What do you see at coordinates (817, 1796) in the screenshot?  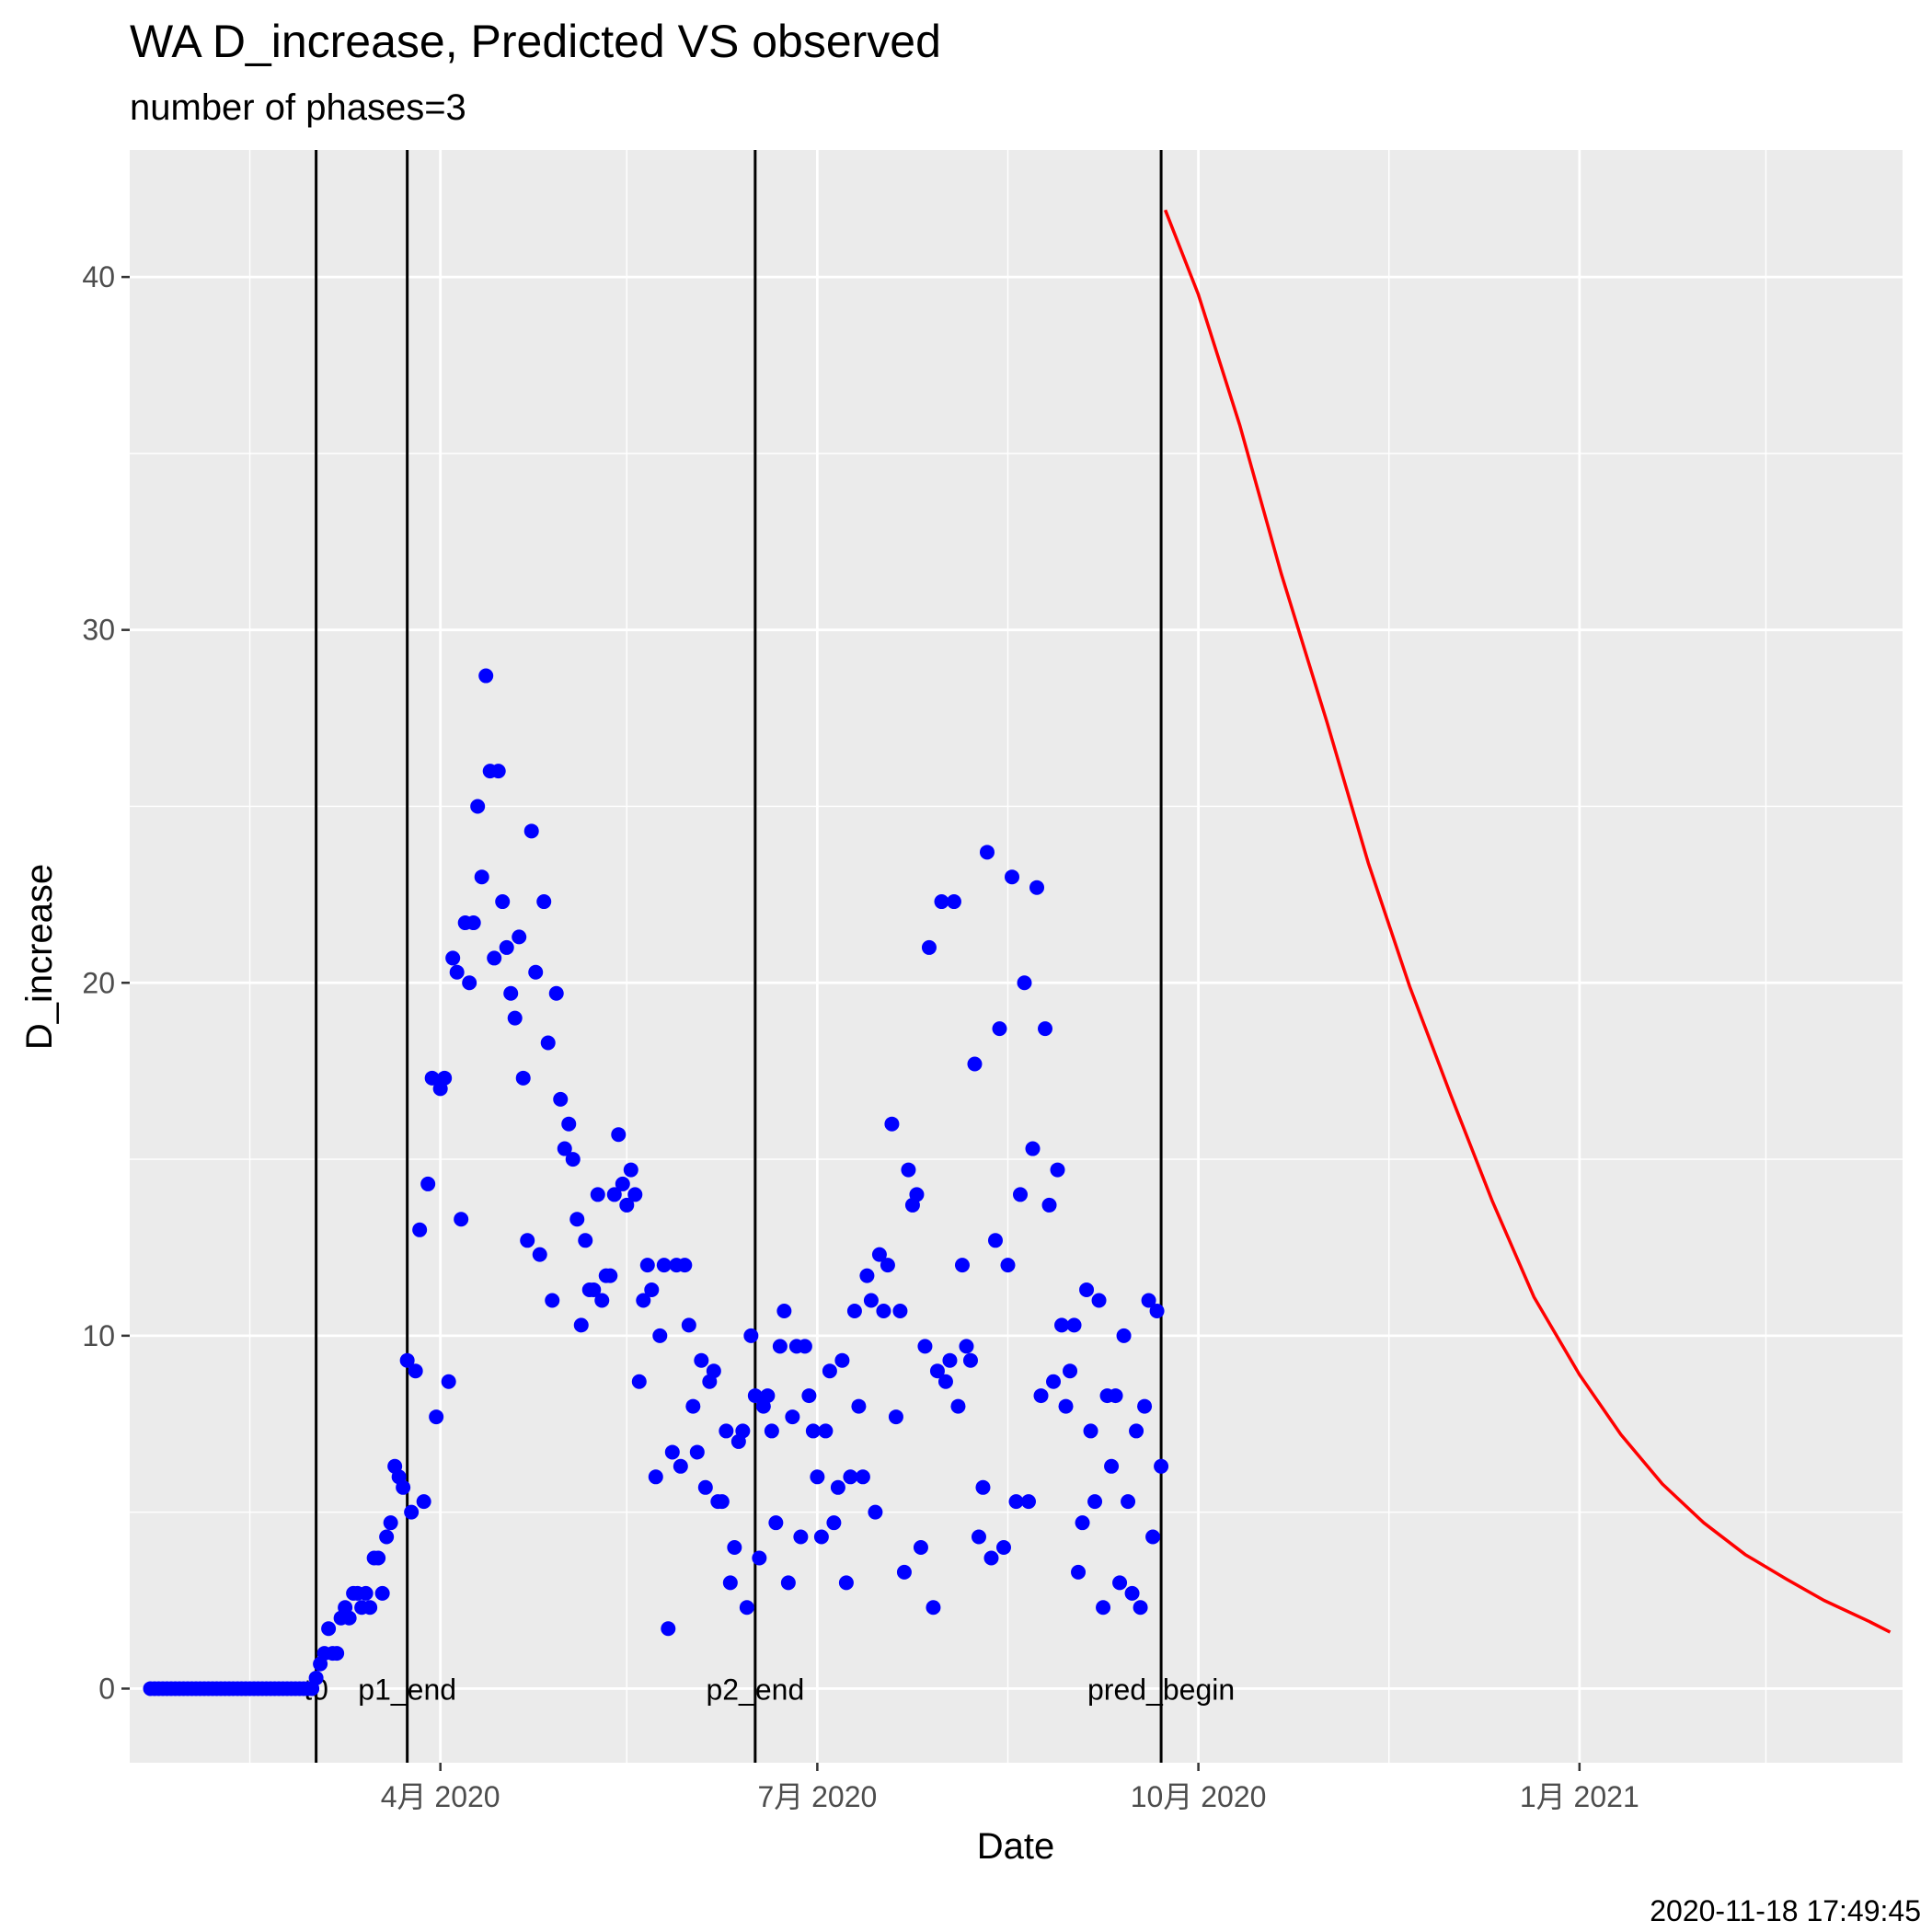 I see `x-tick-label: 7月 2020` at bounding box center [817, 1796].